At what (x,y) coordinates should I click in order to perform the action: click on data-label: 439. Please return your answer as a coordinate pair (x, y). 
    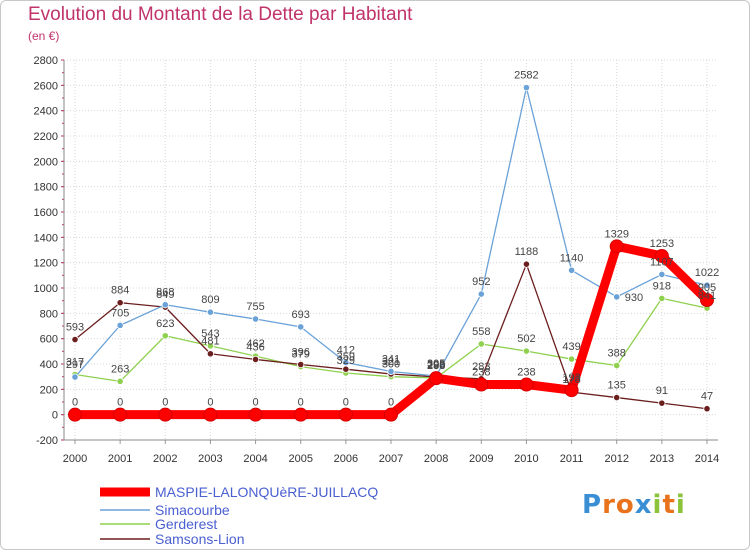
    Looking at the image, I should click on (571, 347).